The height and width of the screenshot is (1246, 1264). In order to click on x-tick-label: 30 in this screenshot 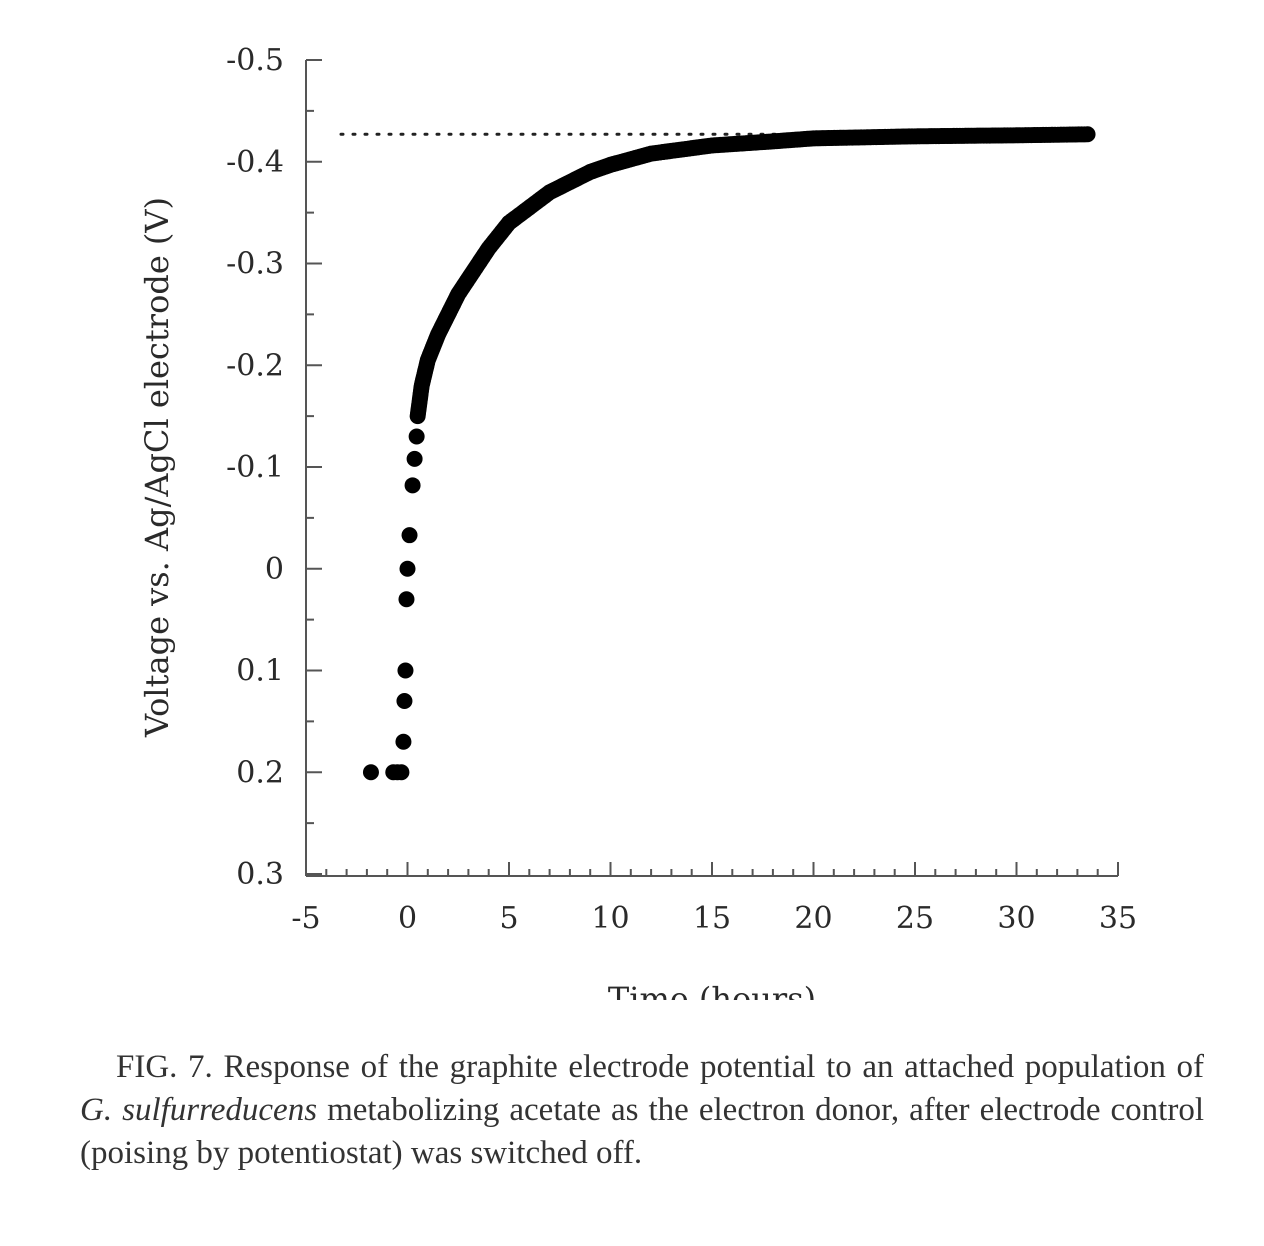, I will do `click(1016, 918)`.